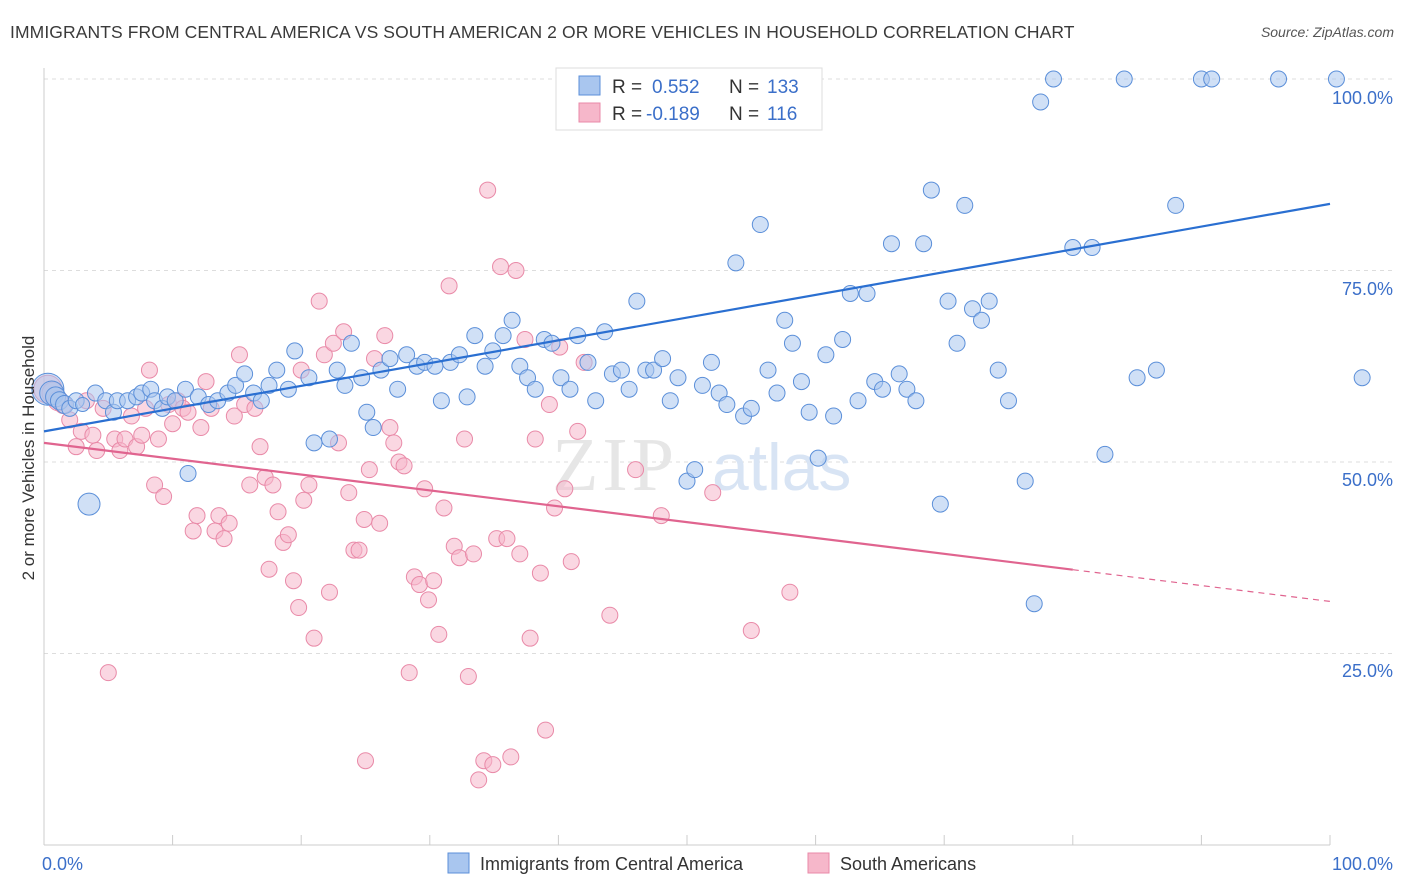  What do you see at coordinates (589, 85) in the screenshot?
I see `legend-swatch-blue` at bounding box center [589, 85].